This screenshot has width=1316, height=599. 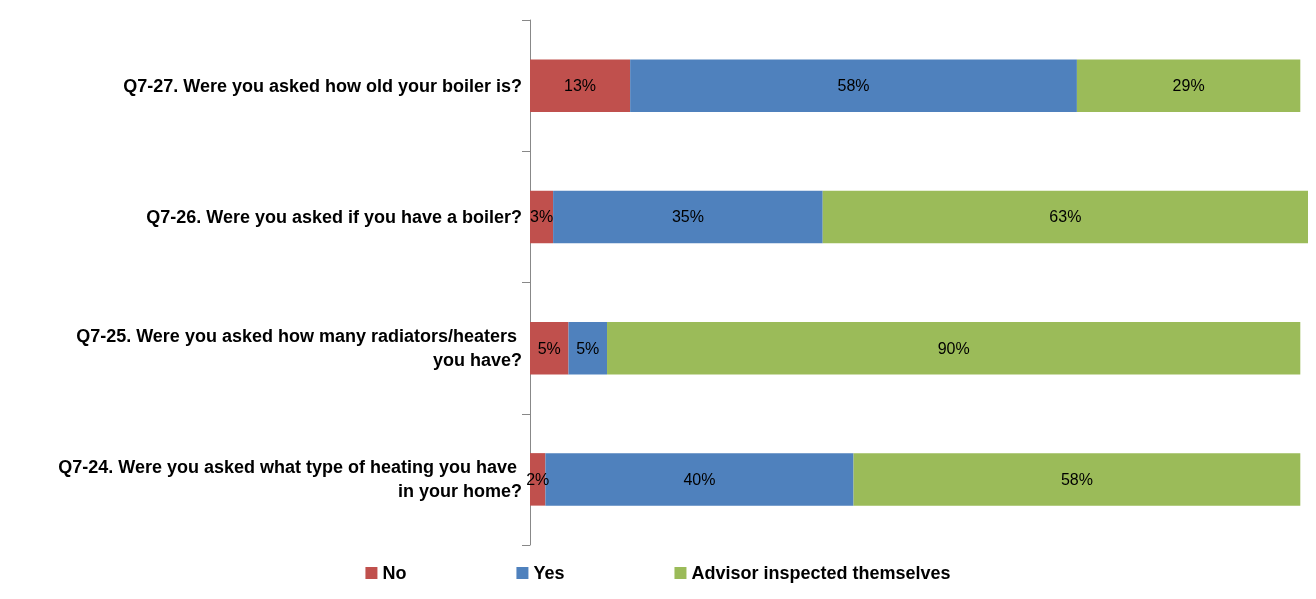 I want to click on data-label: 90%, so click(x=953, y=348).